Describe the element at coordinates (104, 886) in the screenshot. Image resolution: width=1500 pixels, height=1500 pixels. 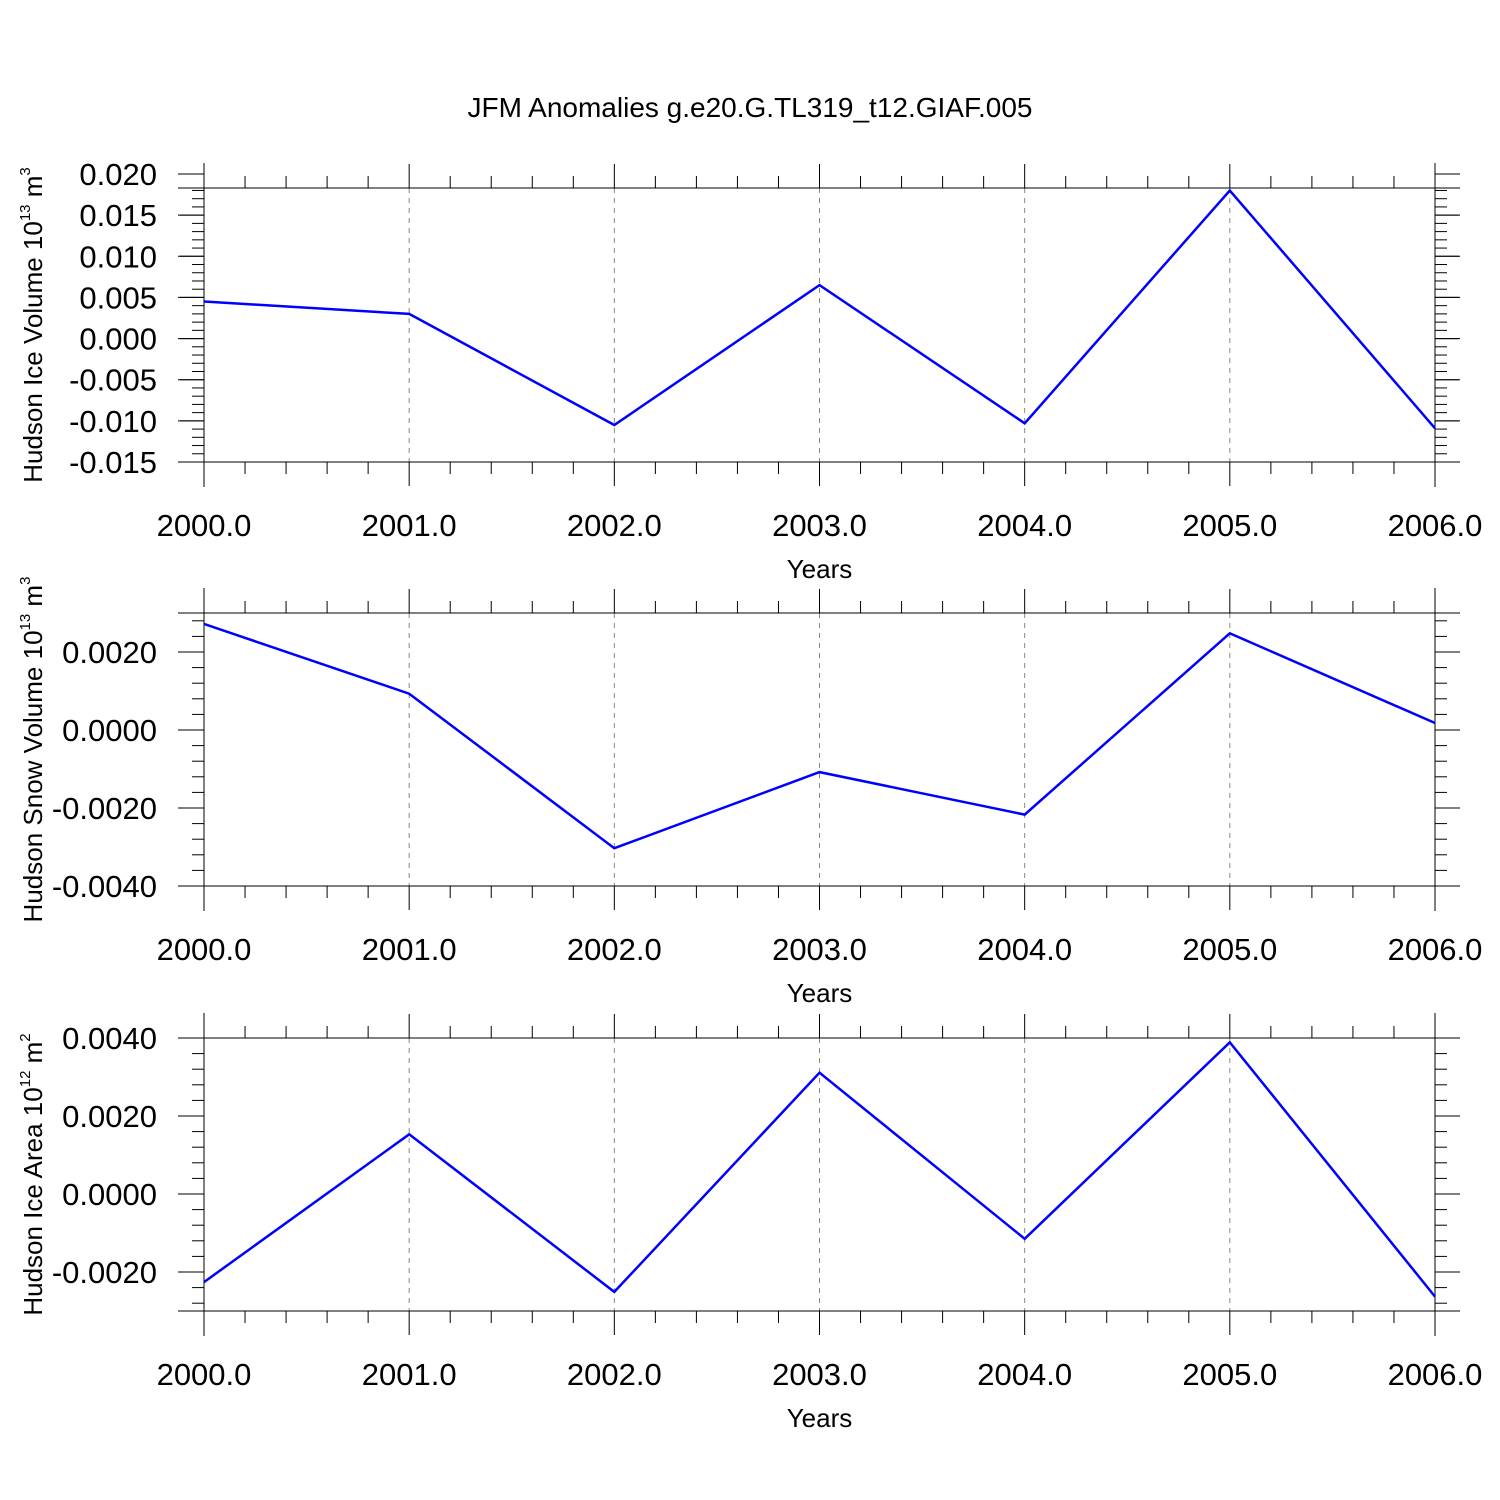
I see `y-tick-label: -0.0040` at that location.